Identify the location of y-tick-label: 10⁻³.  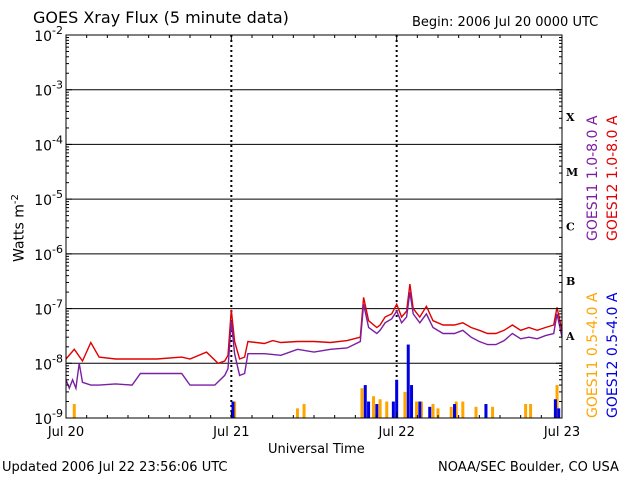
(48, 89).